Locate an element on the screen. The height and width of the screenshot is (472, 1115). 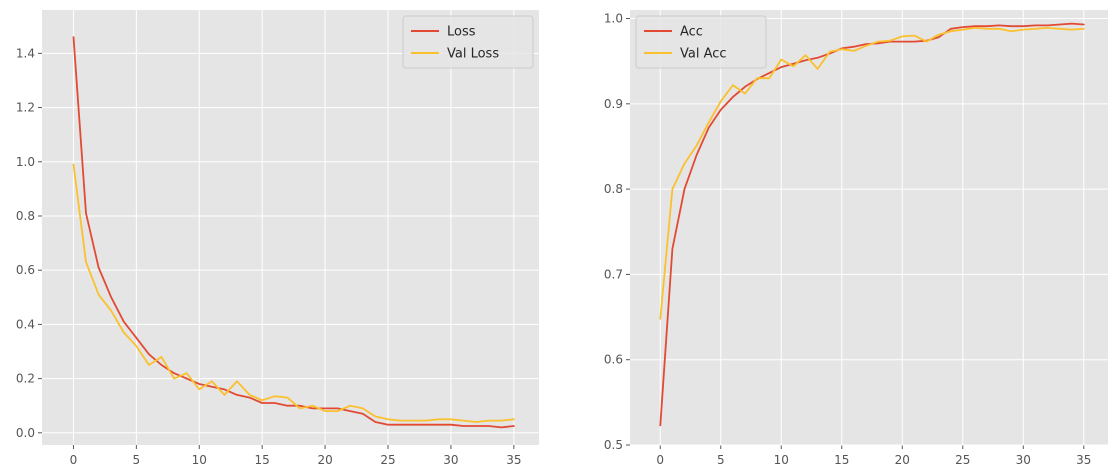
legend-label: Val Loss is located at coordinates (473, 54).